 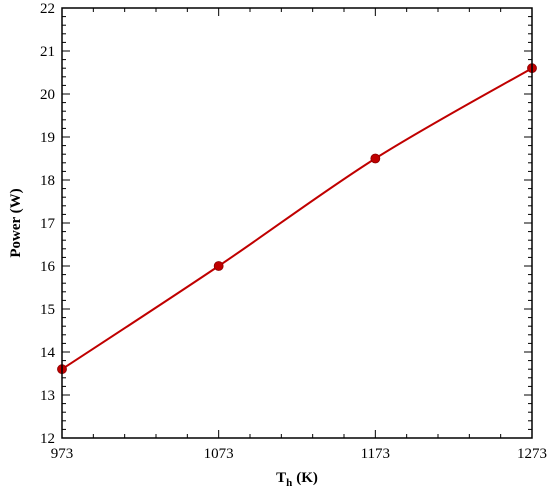 What do you see at coordinates (47, 52) in the screenshot?
I see `y-tick-label: 21` at bounding box center [47, 52].